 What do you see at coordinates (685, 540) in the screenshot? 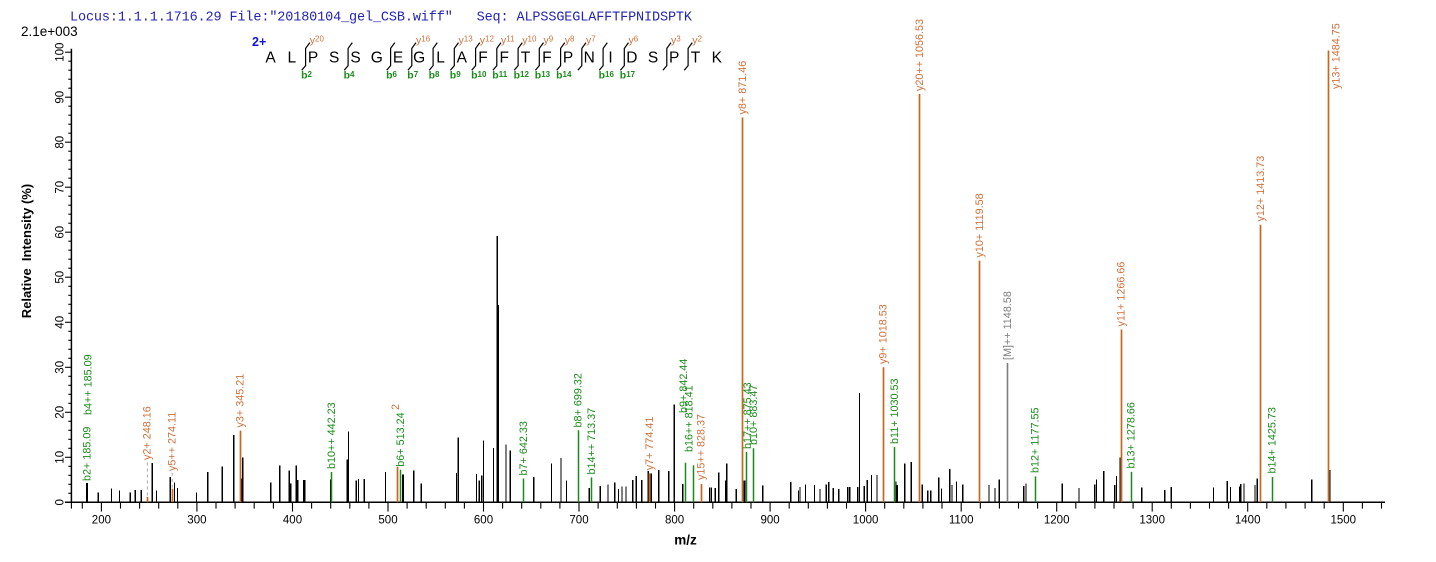
I see `svg-text: m/z` at bounding box center [685, 540].